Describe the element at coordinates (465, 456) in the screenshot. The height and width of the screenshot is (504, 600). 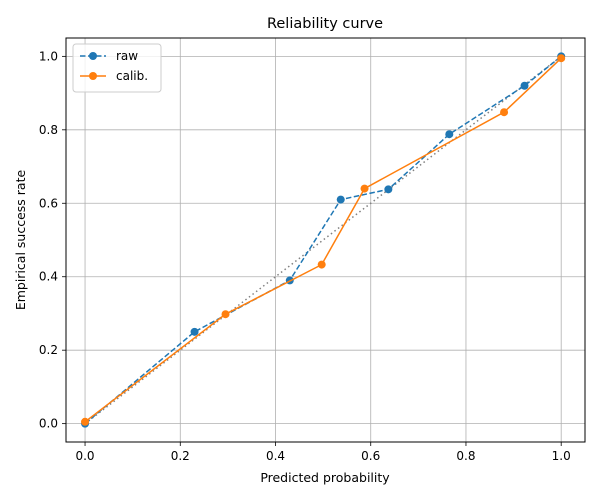
I see `x-tick-label: 0.8` at that location.